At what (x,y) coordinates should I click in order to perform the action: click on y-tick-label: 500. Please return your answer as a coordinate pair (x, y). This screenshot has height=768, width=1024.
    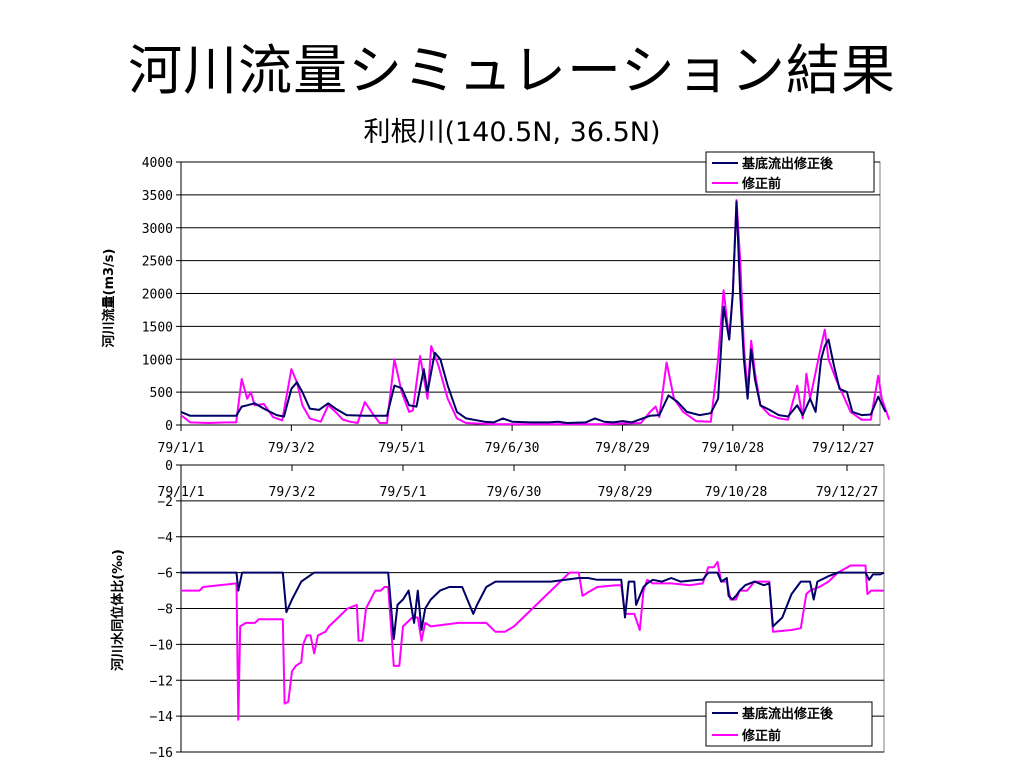
    Looking at the image, I should click on (161, 393).